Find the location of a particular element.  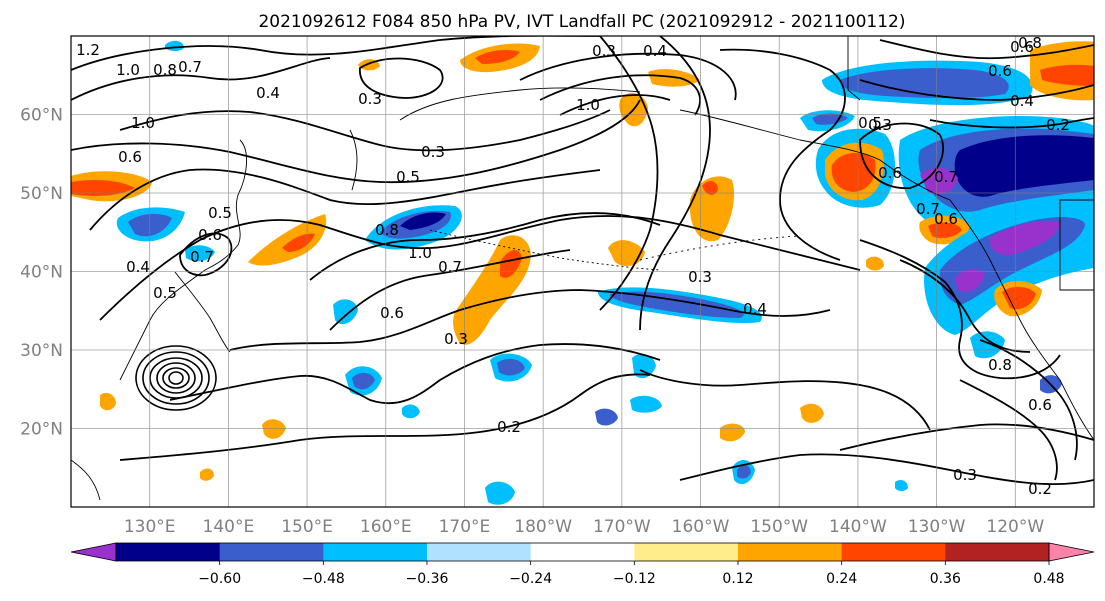

lon-tick-label: 180°W is located at coordinates (543, 527).